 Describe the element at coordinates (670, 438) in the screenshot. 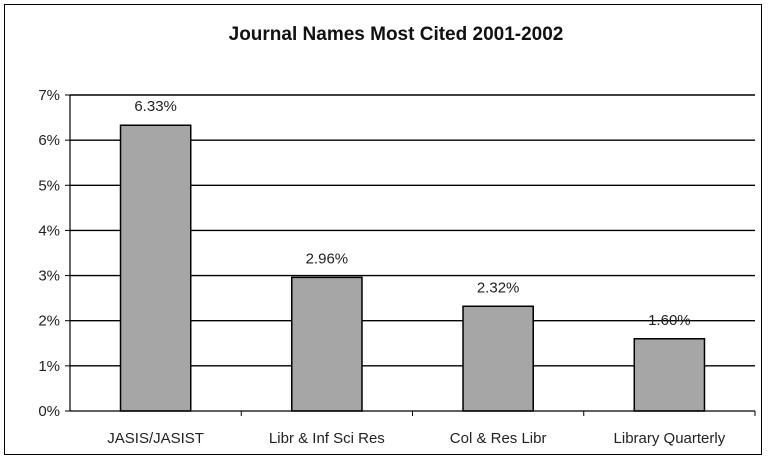

I see `x-tick-label-3: Library Quarterly` at that location.